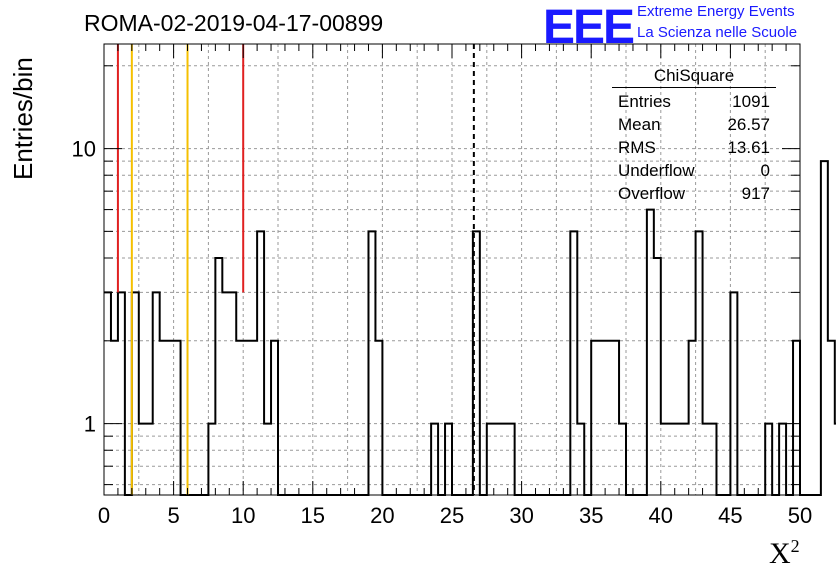 This screenshot has height=572, width=836. What do you see at coordinates (589, 27) in the screenshot?
I see `eee-logo: EEE` at bounding box center [589, 27].